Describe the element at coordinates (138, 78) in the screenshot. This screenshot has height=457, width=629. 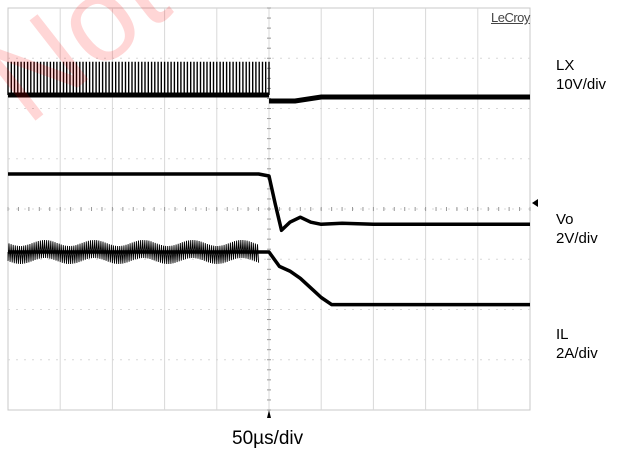
I see `series-lx-switching` at that location.